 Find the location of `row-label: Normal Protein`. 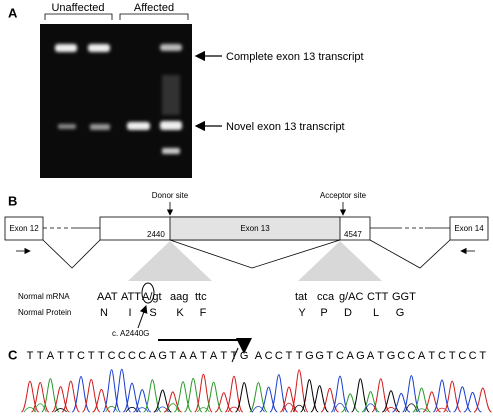

row-label: Normal Protein is located at coordinates (44, 312).